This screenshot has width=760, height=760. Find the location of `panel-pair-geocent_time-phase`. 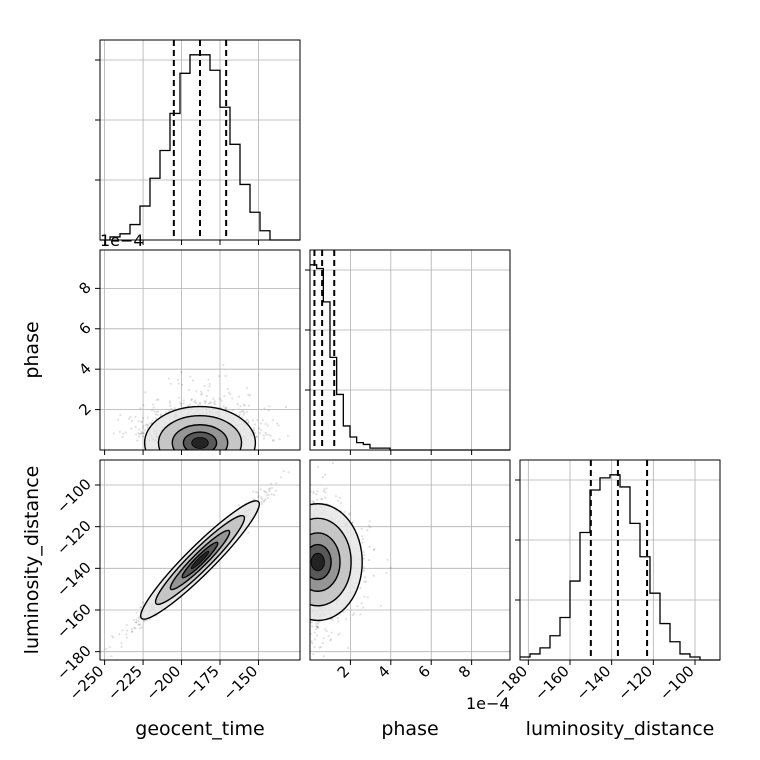

panel-pair-geocent_time-phase is located at coordinates (200, 350).